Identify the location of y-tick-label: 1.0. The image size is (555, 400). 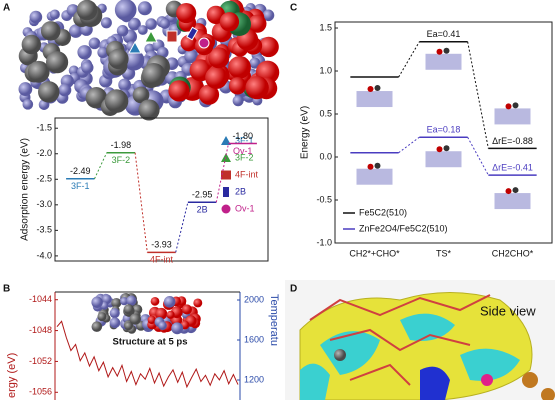
(325, 70).